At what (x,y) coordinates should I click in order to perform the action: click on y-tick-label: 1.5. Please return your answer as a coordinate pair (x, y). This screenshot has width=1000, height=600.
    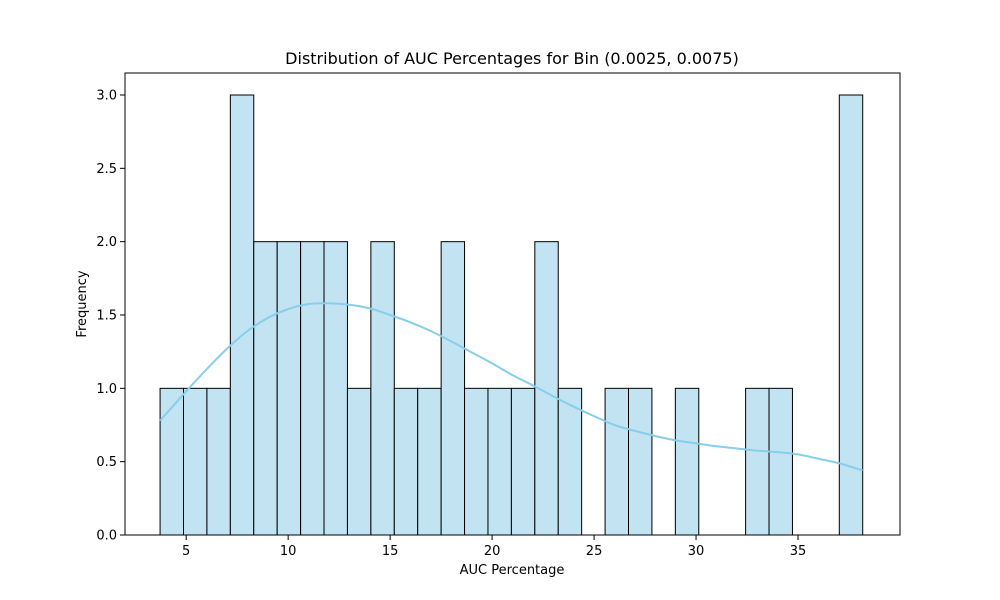
    Looking at the image, I should click on (106, 316).